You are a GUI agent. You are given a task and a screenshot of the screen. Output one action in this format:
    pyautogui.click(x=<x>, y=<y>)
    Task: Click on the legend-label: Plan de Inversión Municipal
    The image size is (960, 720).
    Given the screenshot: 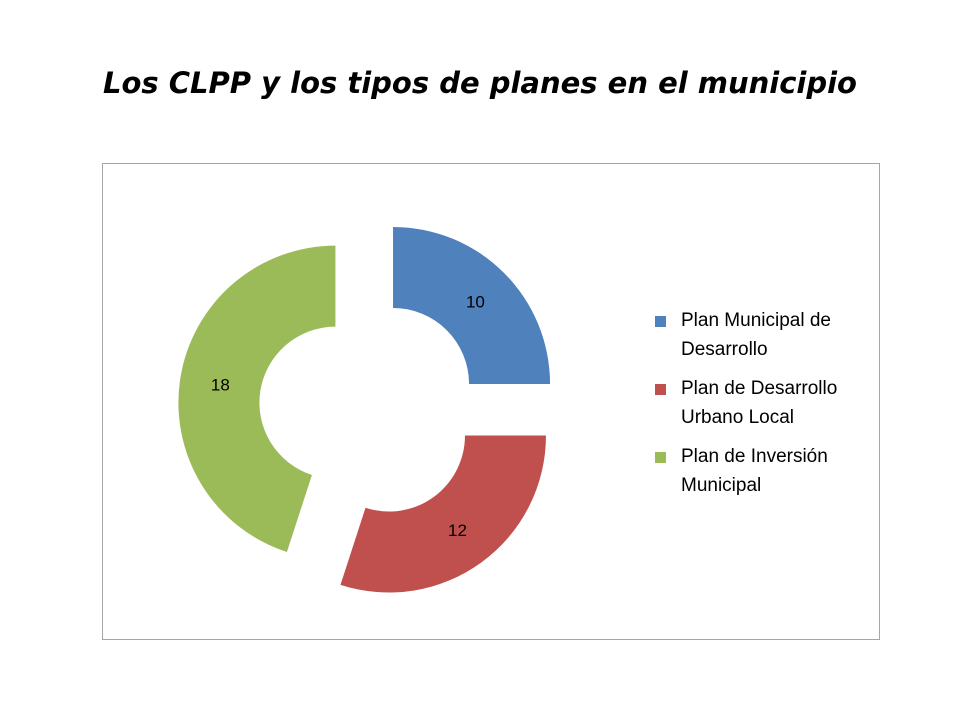 What is the action you would take?
    pyautogui.click(x=754, y=471)
    